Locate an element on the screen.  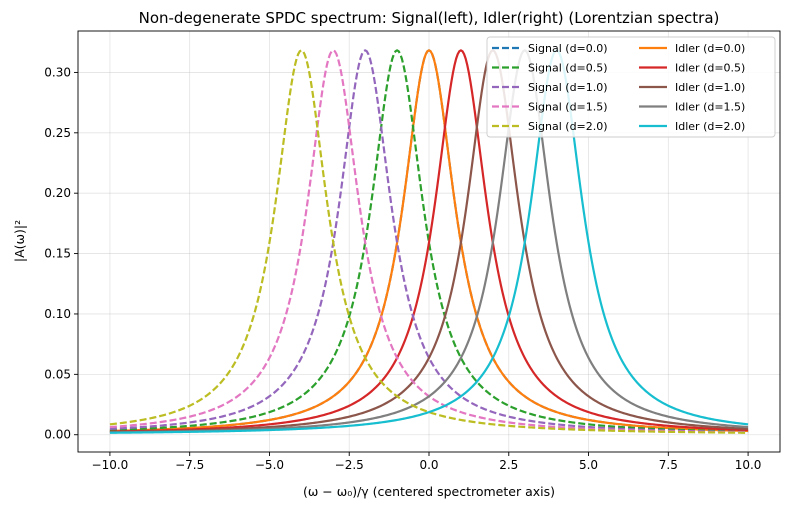
y-tick-label: 0.20 is located at coordinates (57, 193).